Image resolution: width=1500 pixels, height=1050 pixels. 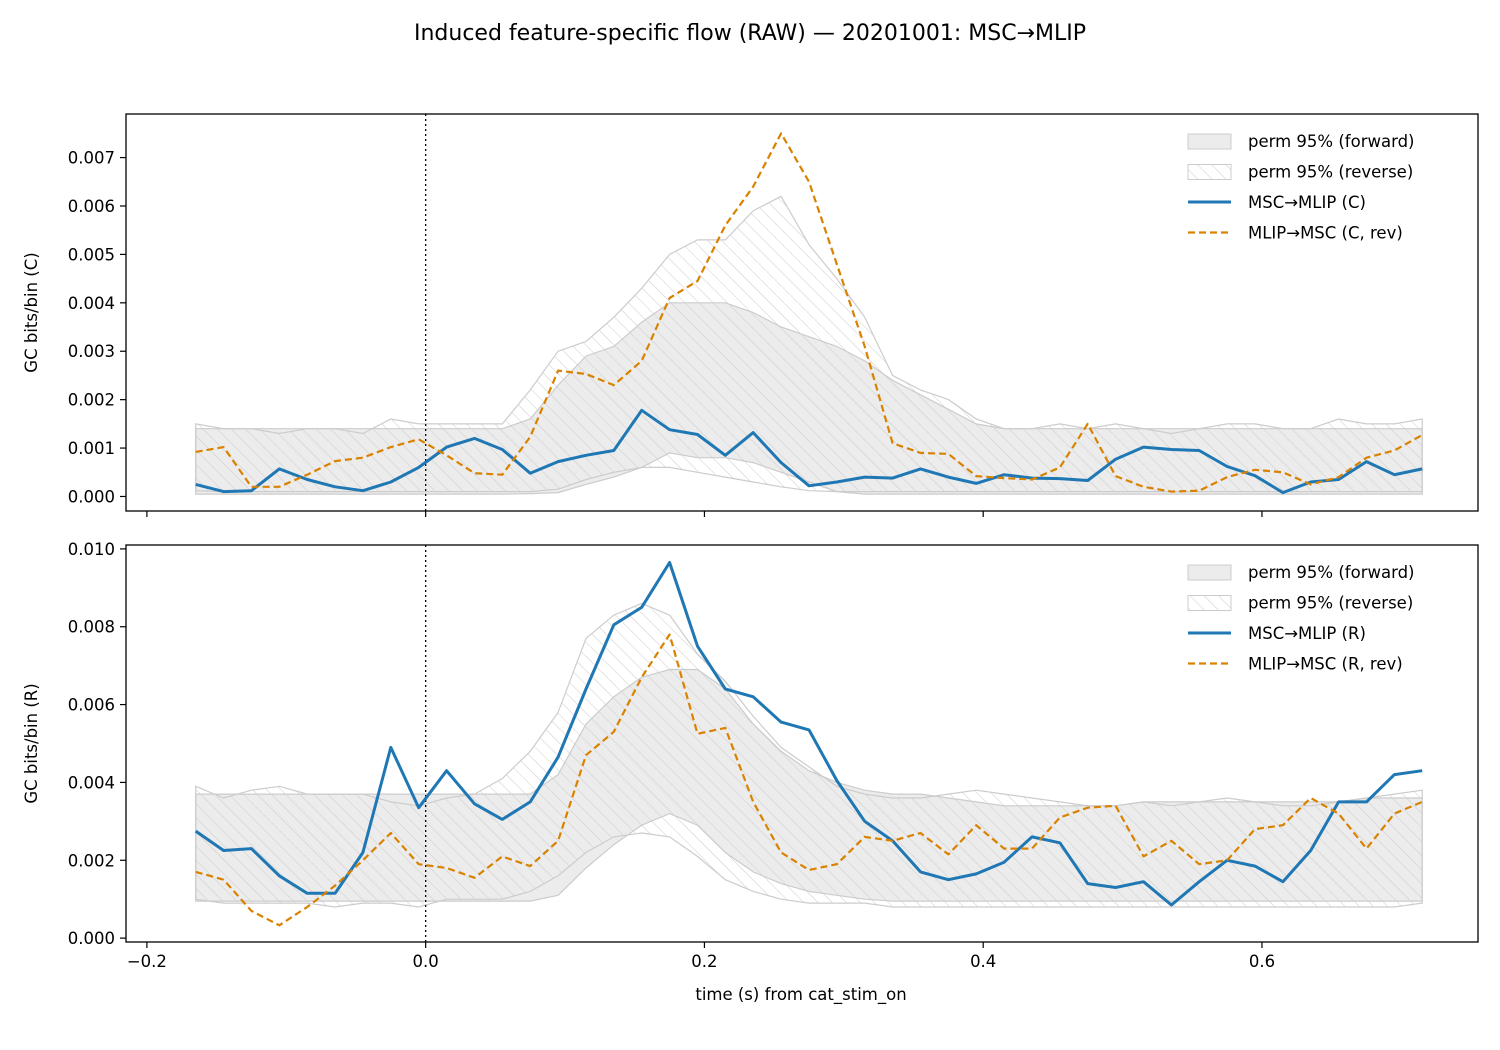 What do you see at coordinates (1307, 202) in the screenshot?
I see `legend-entry-label: MSC→MLIP (C)` at bounding box center [1307, 202].